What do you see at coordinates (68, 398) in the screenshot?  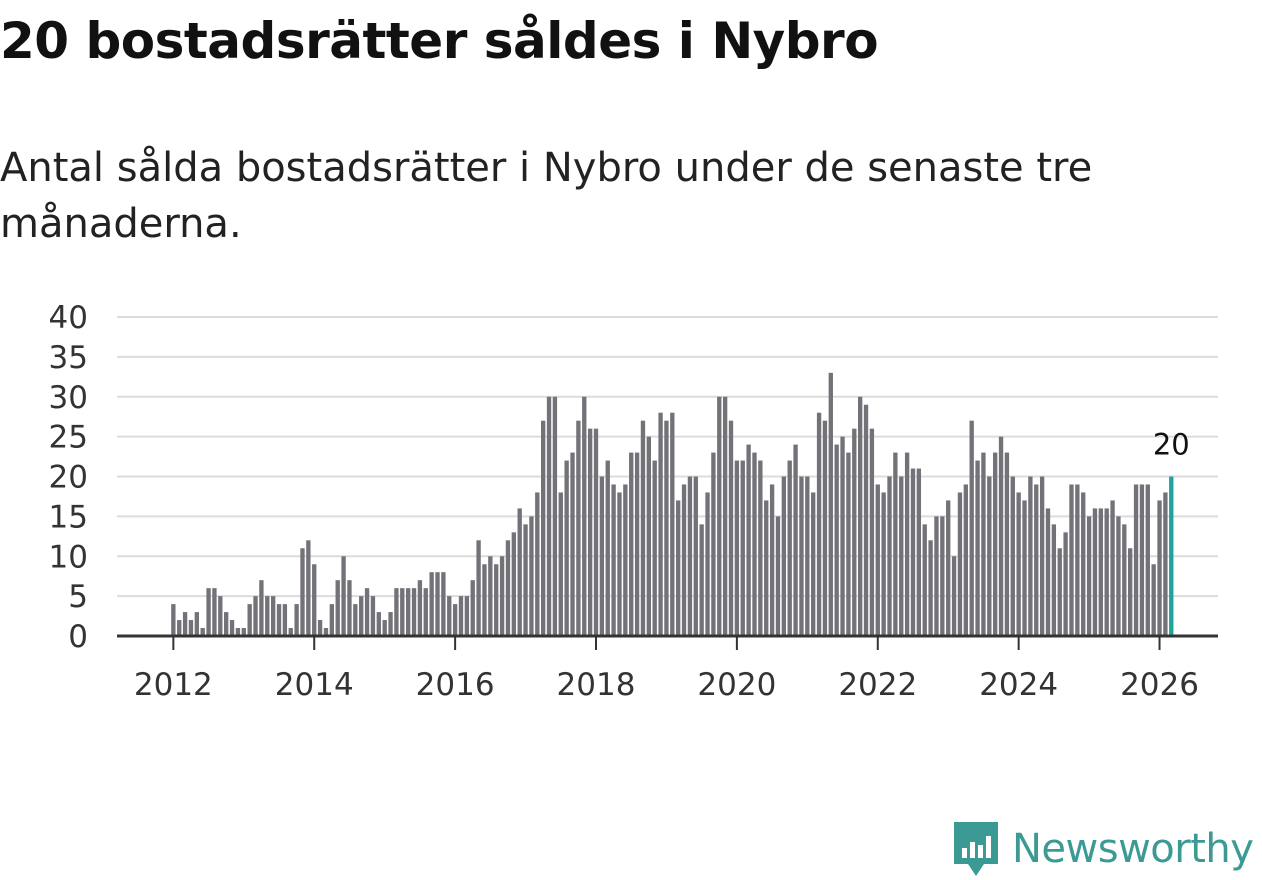 I see `y-tick-label-30: 30` at bounding box center [68, 398].